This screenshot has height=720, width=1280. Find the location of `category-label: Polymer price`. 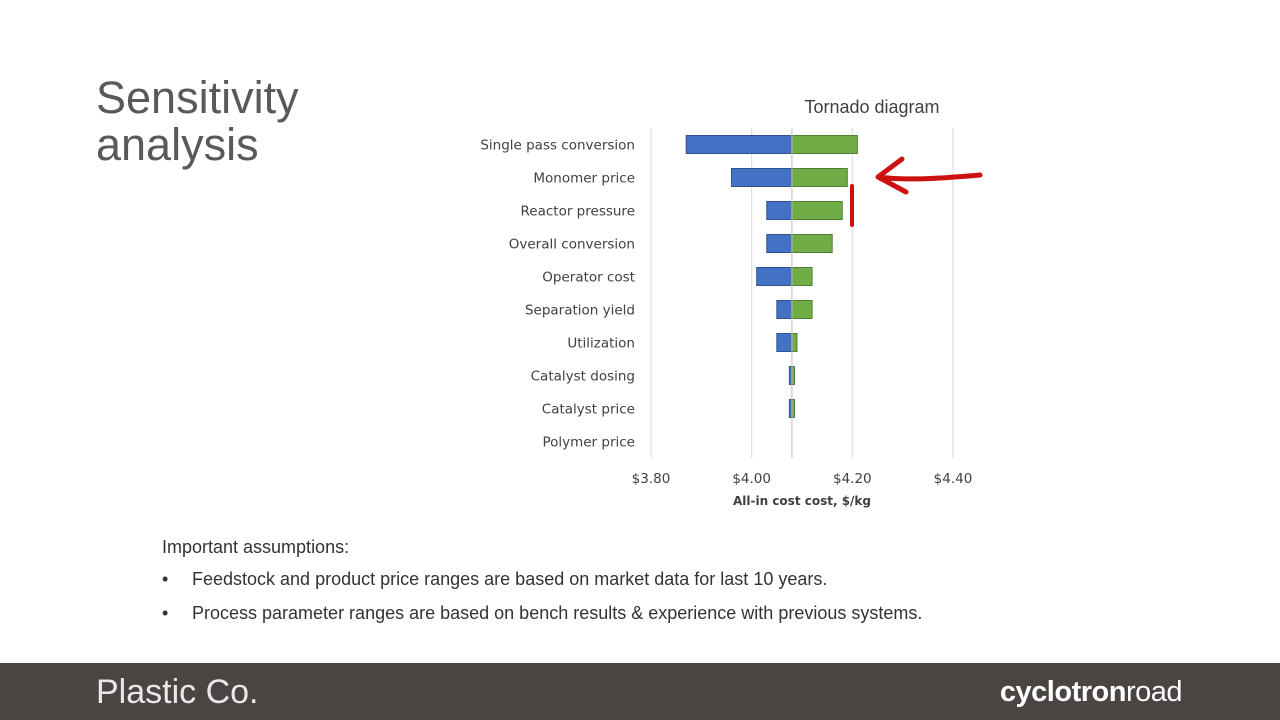

category-label: Polymer price is located at coordinates (588, 443).